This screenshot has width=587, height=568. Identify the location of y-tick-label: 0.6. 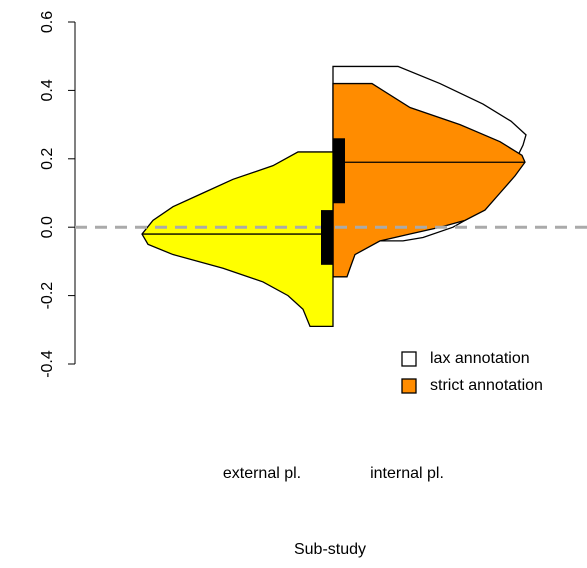
(47, 22).